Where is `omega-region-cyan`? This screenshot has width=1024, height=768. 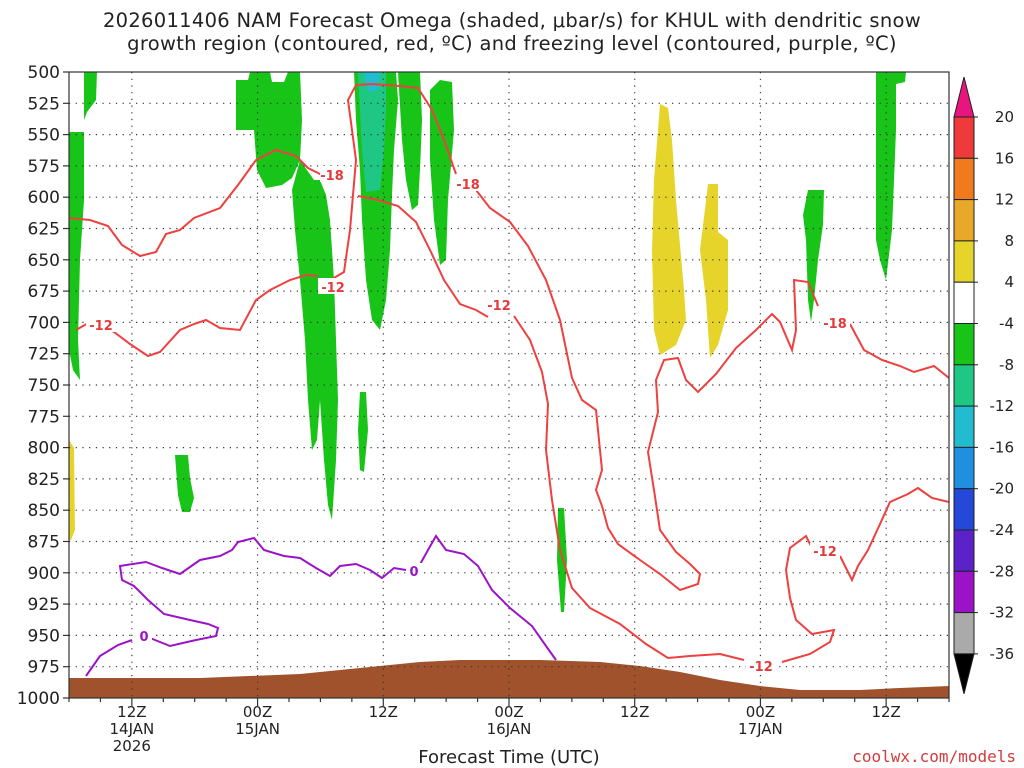 omega-region-cyan is located at coordinates (372, 82).